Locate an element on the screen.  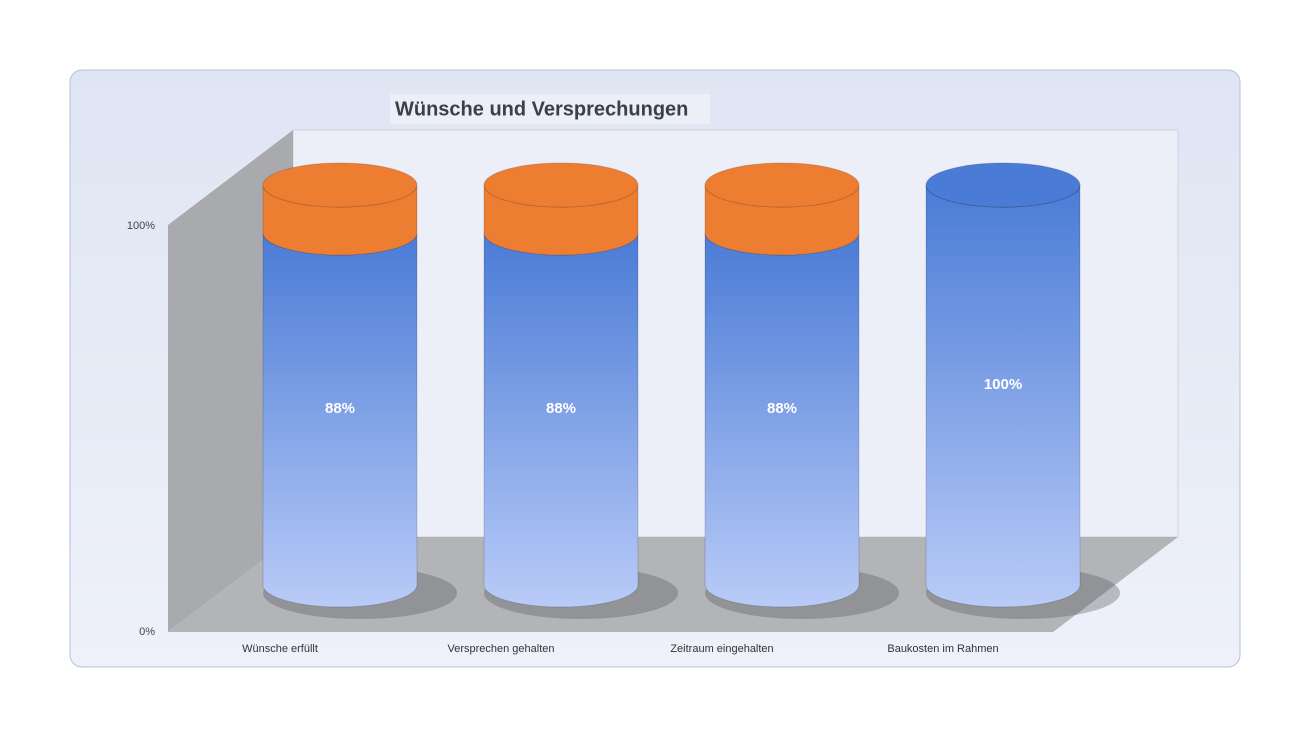
title-box is located at coordinates (550, 109).